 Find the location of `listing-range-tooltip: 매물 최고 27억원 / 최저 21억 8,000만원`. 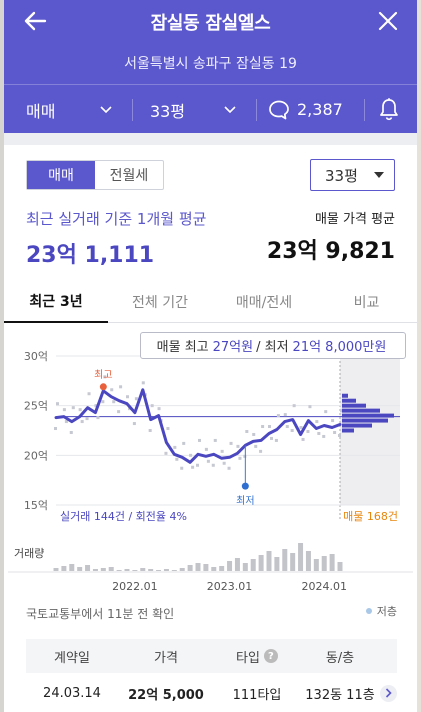

listing-range-tooltip: 매물 최고 27억원 / 최저 21억 8,000만원 is located at coordinates (273, 345).